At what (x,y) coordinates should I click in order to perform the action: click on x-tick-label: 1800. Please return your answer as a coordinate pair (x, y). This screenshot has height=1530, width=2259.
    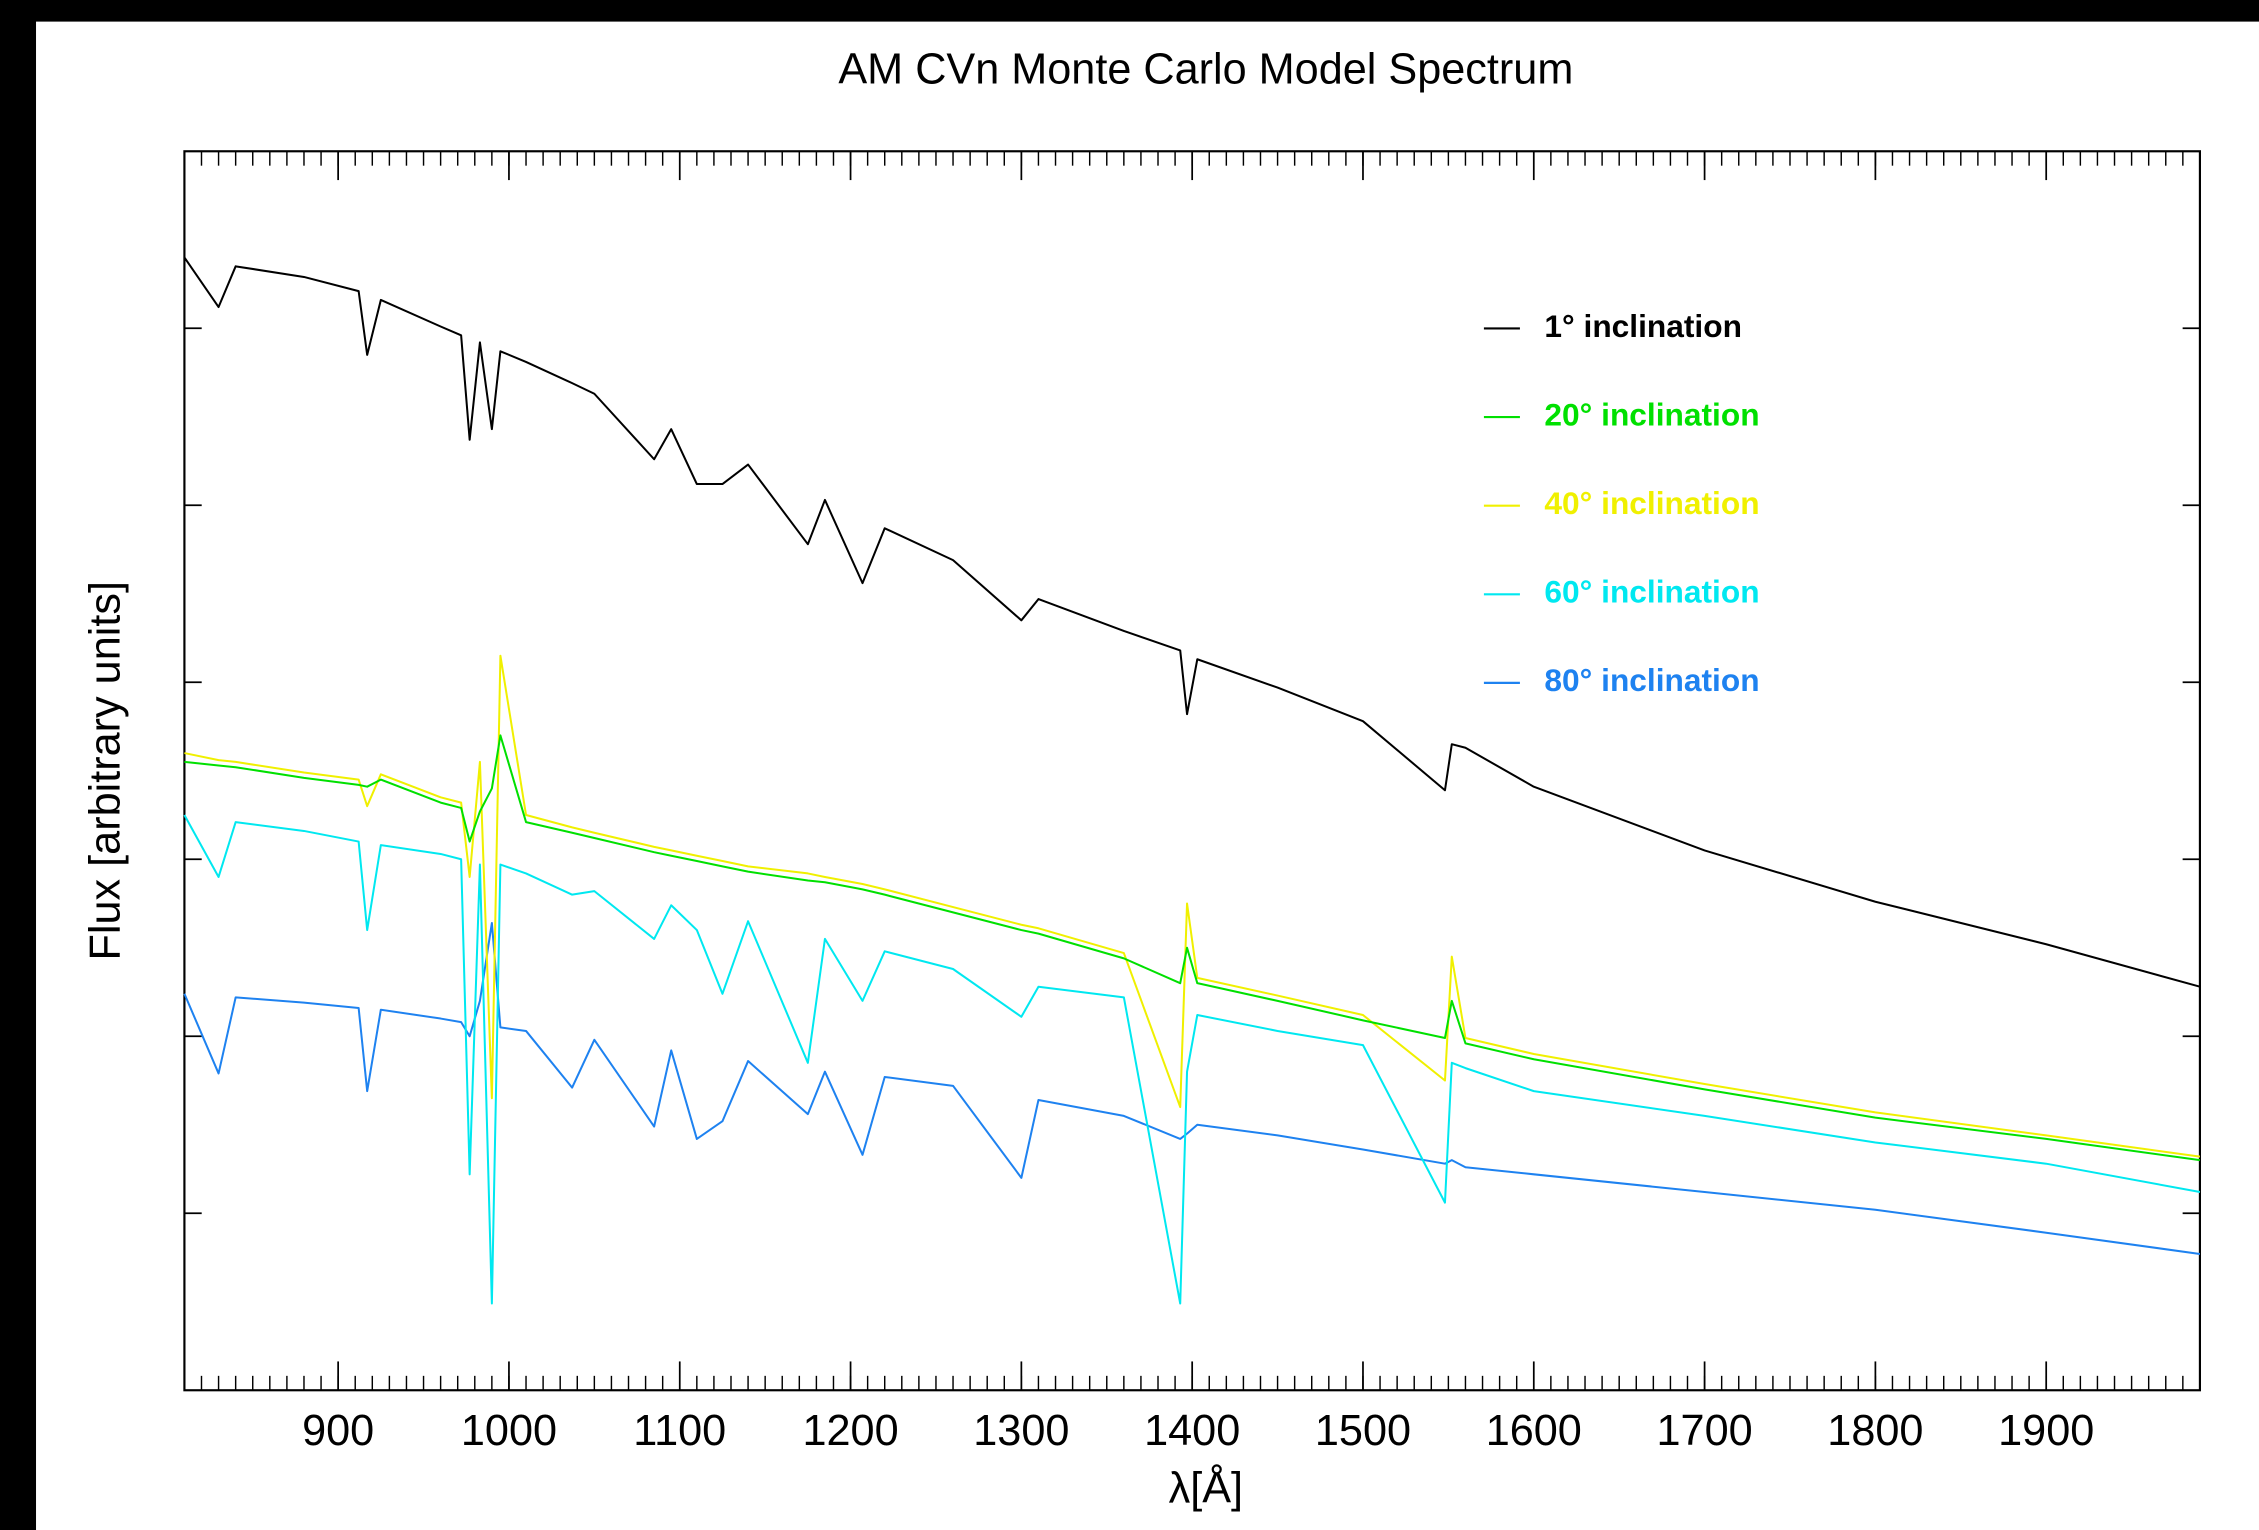
    Looking at the image, I should click on (1875, 1431).